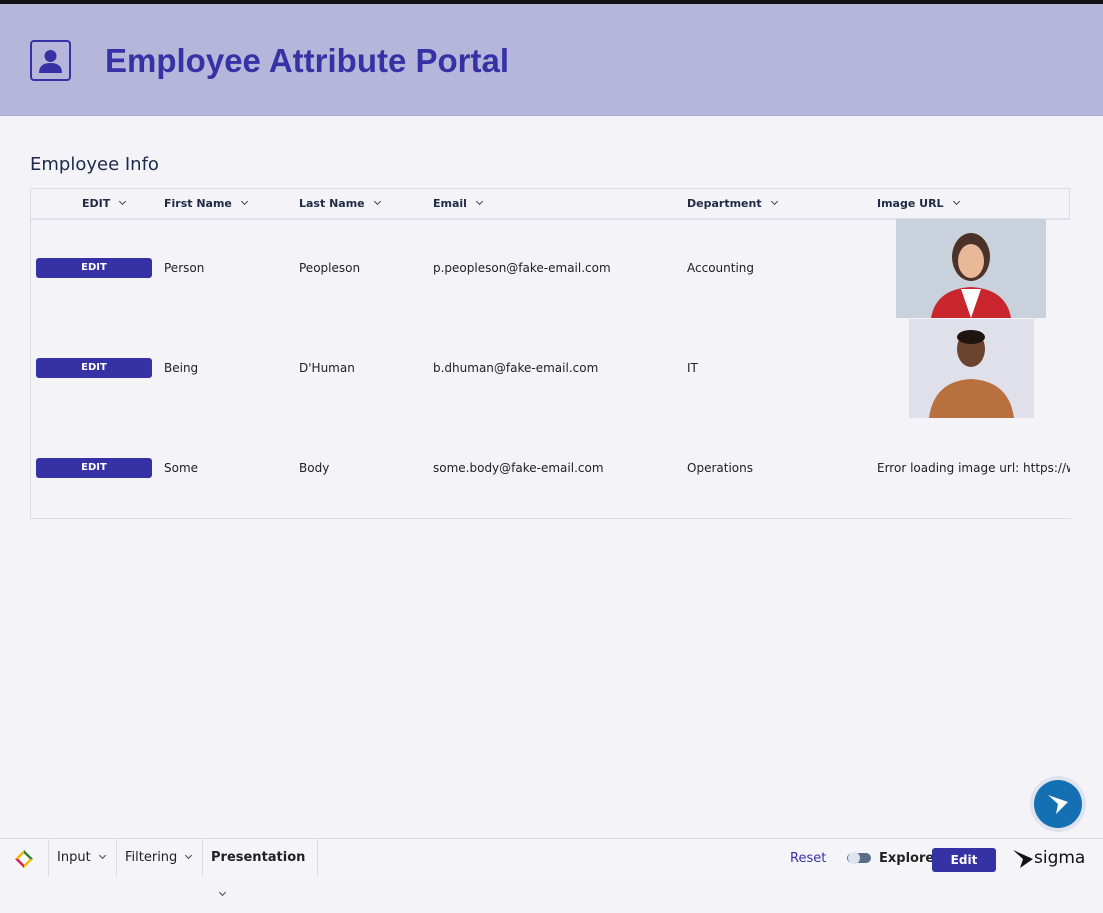 This screenshot has width=1103, height=913. I want to click on tab: Filtering, so click(160, 857).